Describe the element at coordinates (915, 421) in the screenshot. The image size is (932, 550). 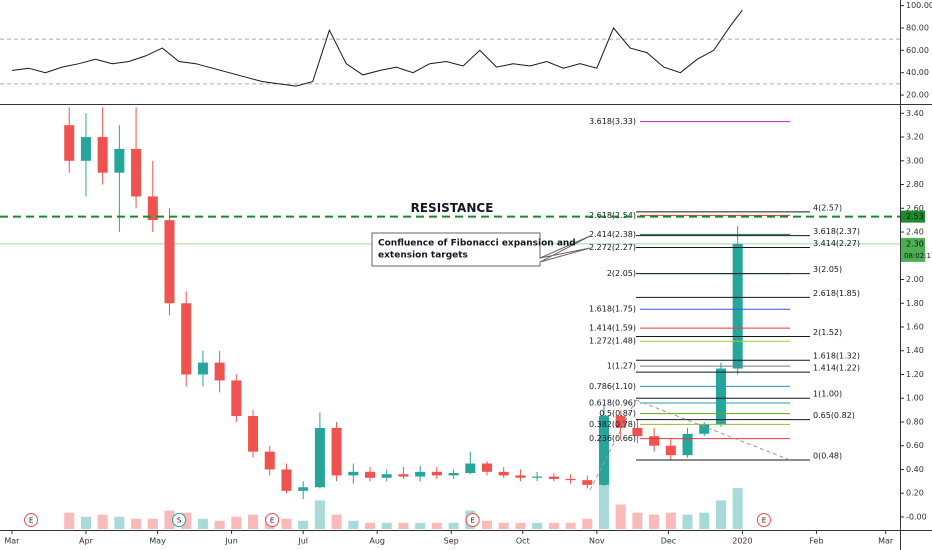
I see `y-tick-label: 0.80` at that location.